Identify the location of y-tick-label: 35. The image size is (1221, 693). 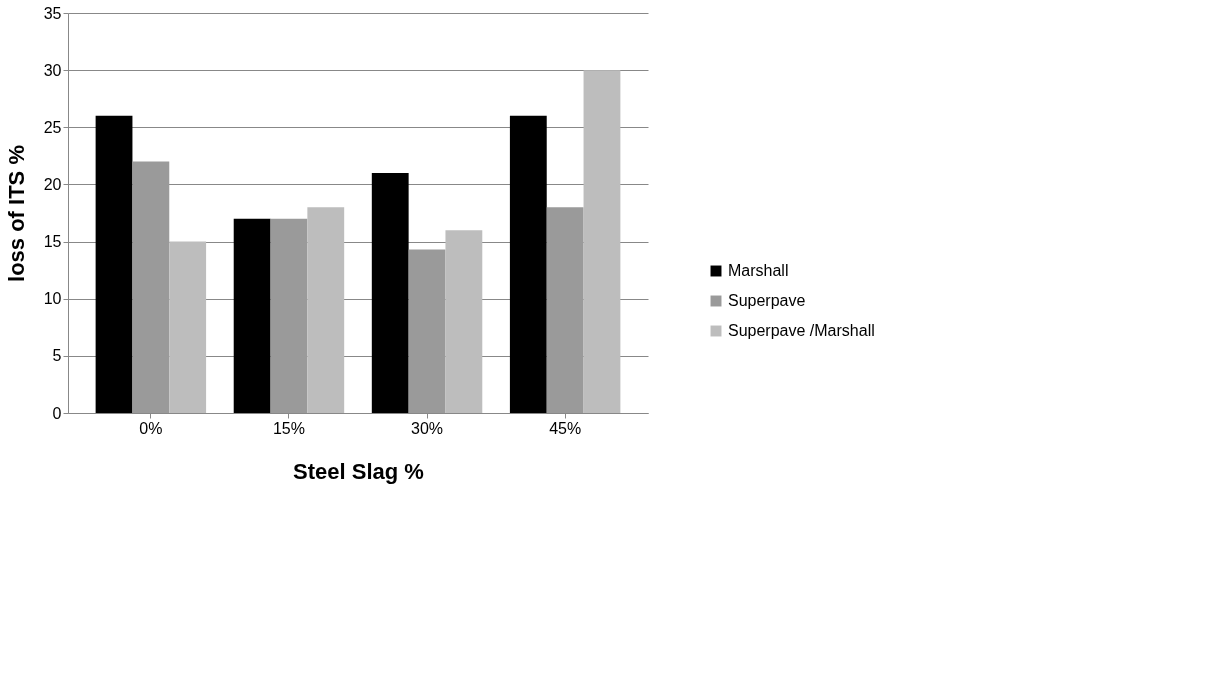
(52, 13).